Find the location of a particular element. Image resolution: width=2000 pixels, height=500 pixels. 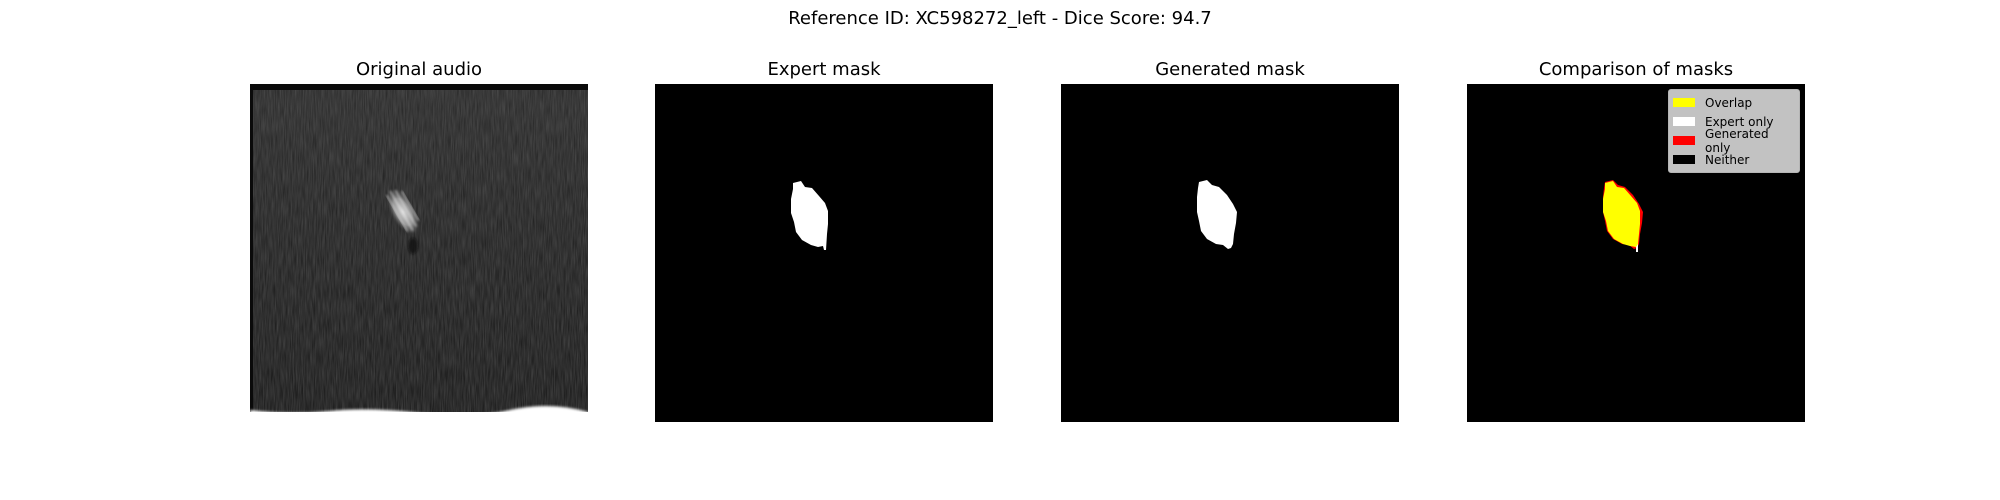

expert-mask-region is located at coordinates (809, 215).